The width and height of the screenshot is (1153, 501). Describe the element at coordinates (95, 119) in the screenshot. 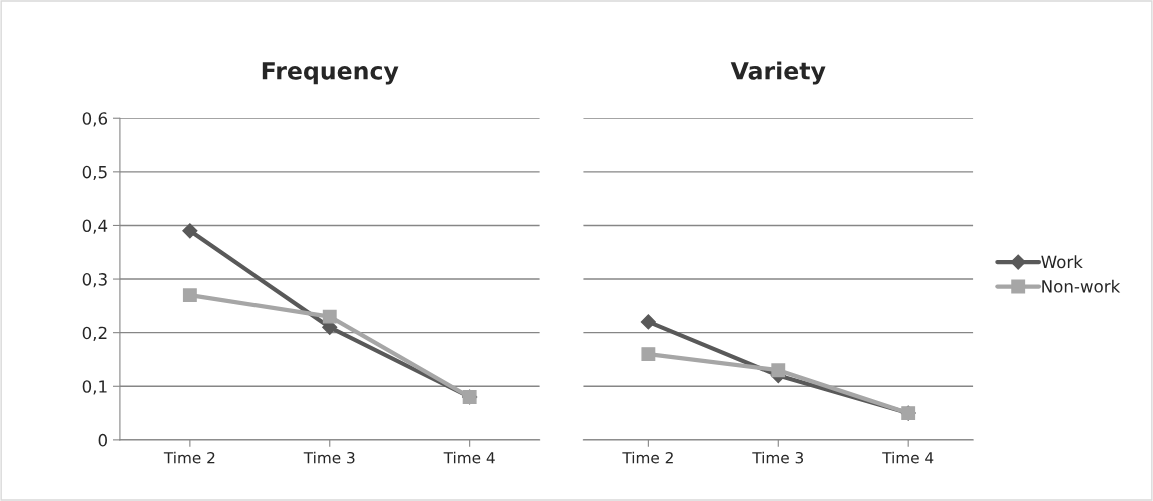

I see `y-tick-label: 0,6` at that location.